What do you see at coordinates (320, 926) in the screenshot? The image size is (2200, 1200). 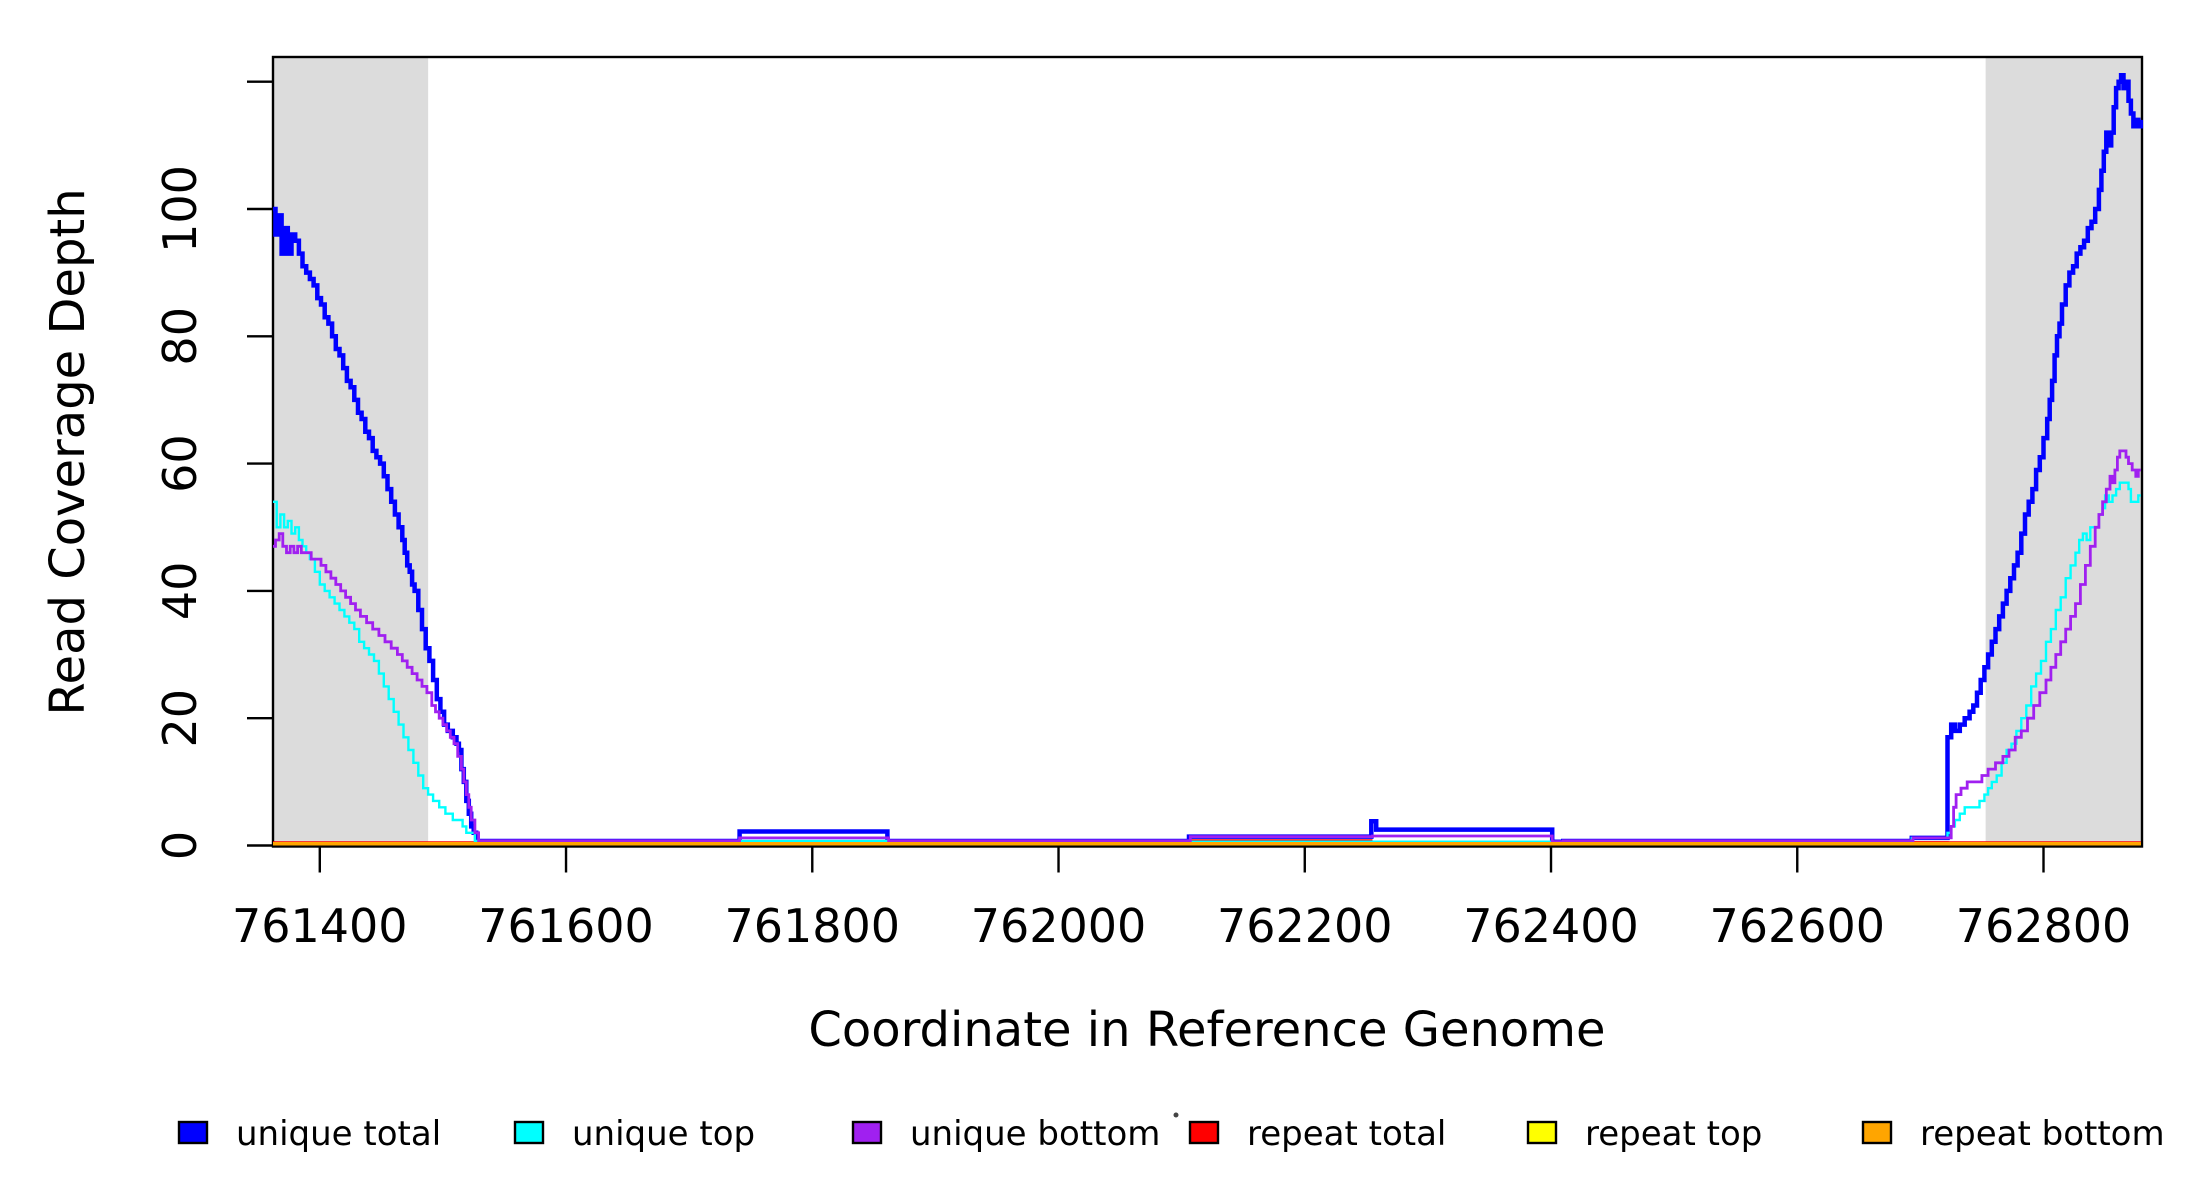 I see `x-tick-label: 761400` at bounding box center [320, 926].